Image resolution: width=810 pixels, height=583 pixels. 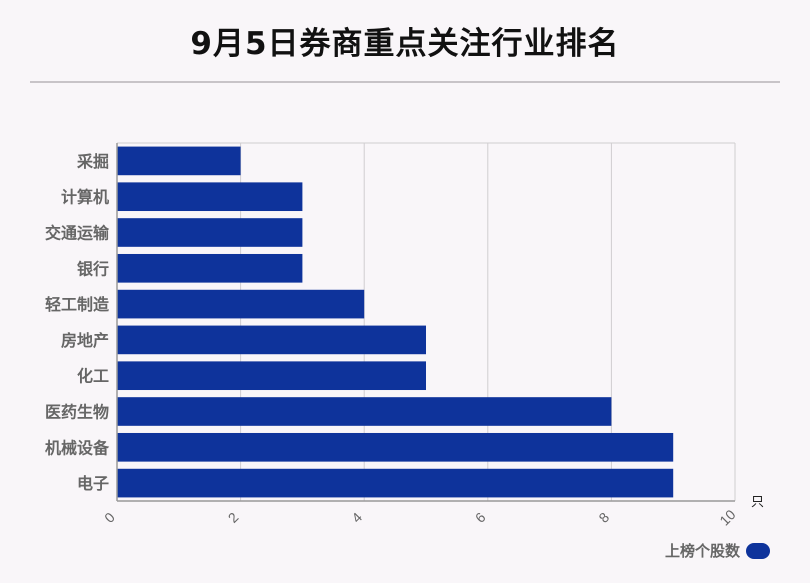 I want to click on chart-title: 9月5日券商重点关注行业排名, so click(x=405, y=44).